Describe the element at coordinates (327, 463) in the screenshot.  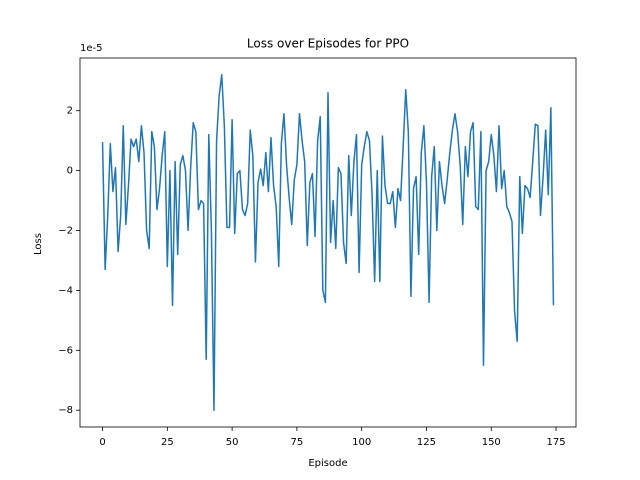
I see `x-axis-label: Episode` at that location.